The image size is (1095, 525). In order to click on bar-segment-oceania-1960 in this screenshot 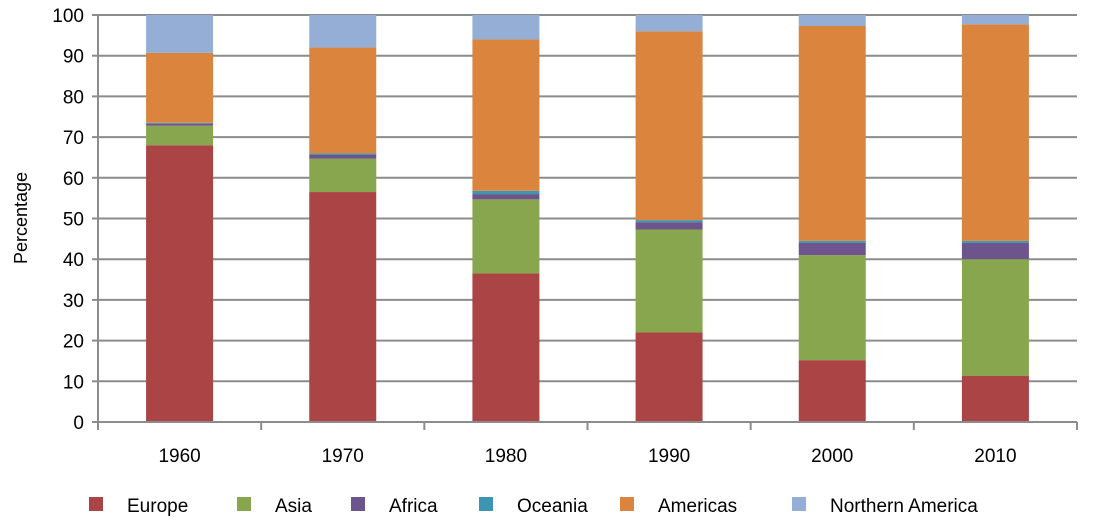, I will do `click(180, 123)`.